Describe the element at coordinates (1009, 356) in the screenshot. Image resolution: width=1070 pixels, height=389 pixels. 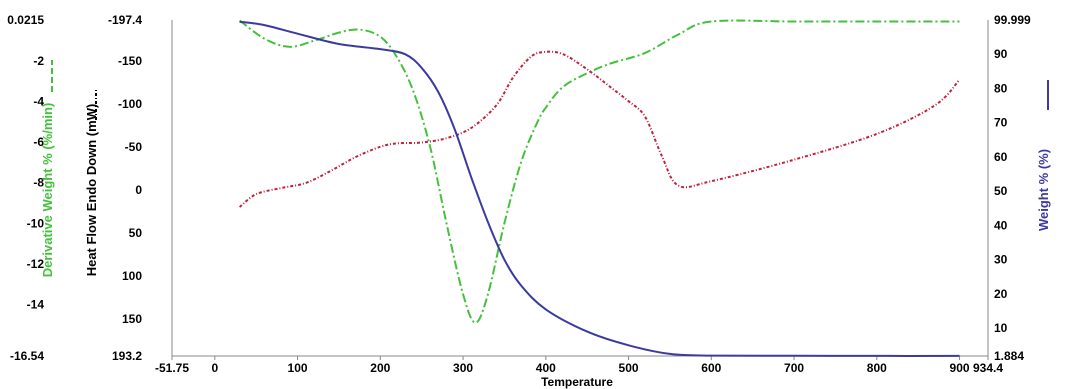
I see `weight-tick-label: 1.884` at that location.